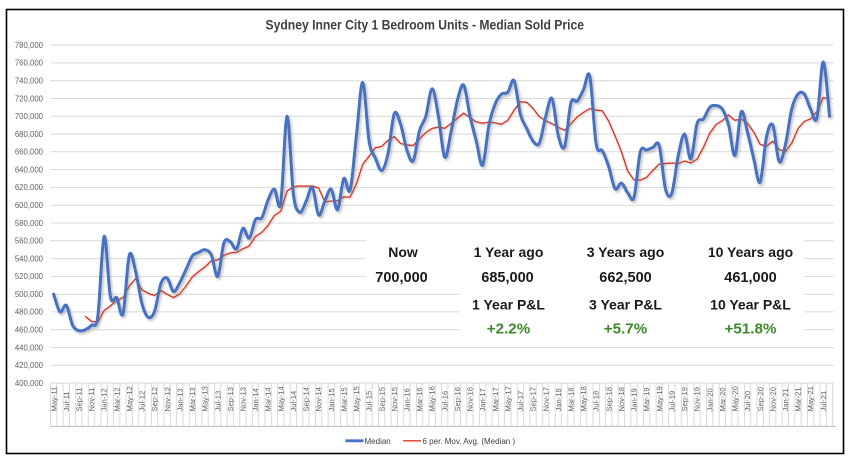  I want to click on svg-text: May-17, so click(507, 398).